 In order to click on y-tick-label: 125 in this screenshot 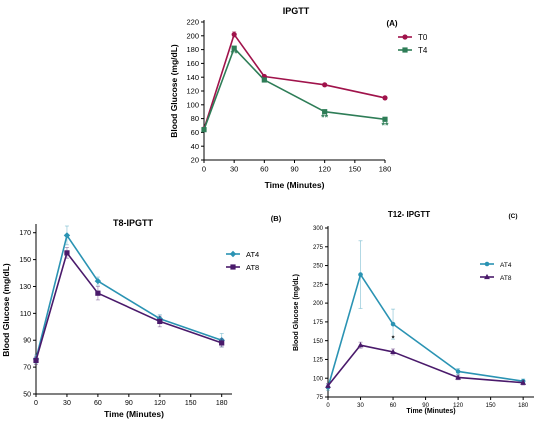, I will do `click(318, 361)`.